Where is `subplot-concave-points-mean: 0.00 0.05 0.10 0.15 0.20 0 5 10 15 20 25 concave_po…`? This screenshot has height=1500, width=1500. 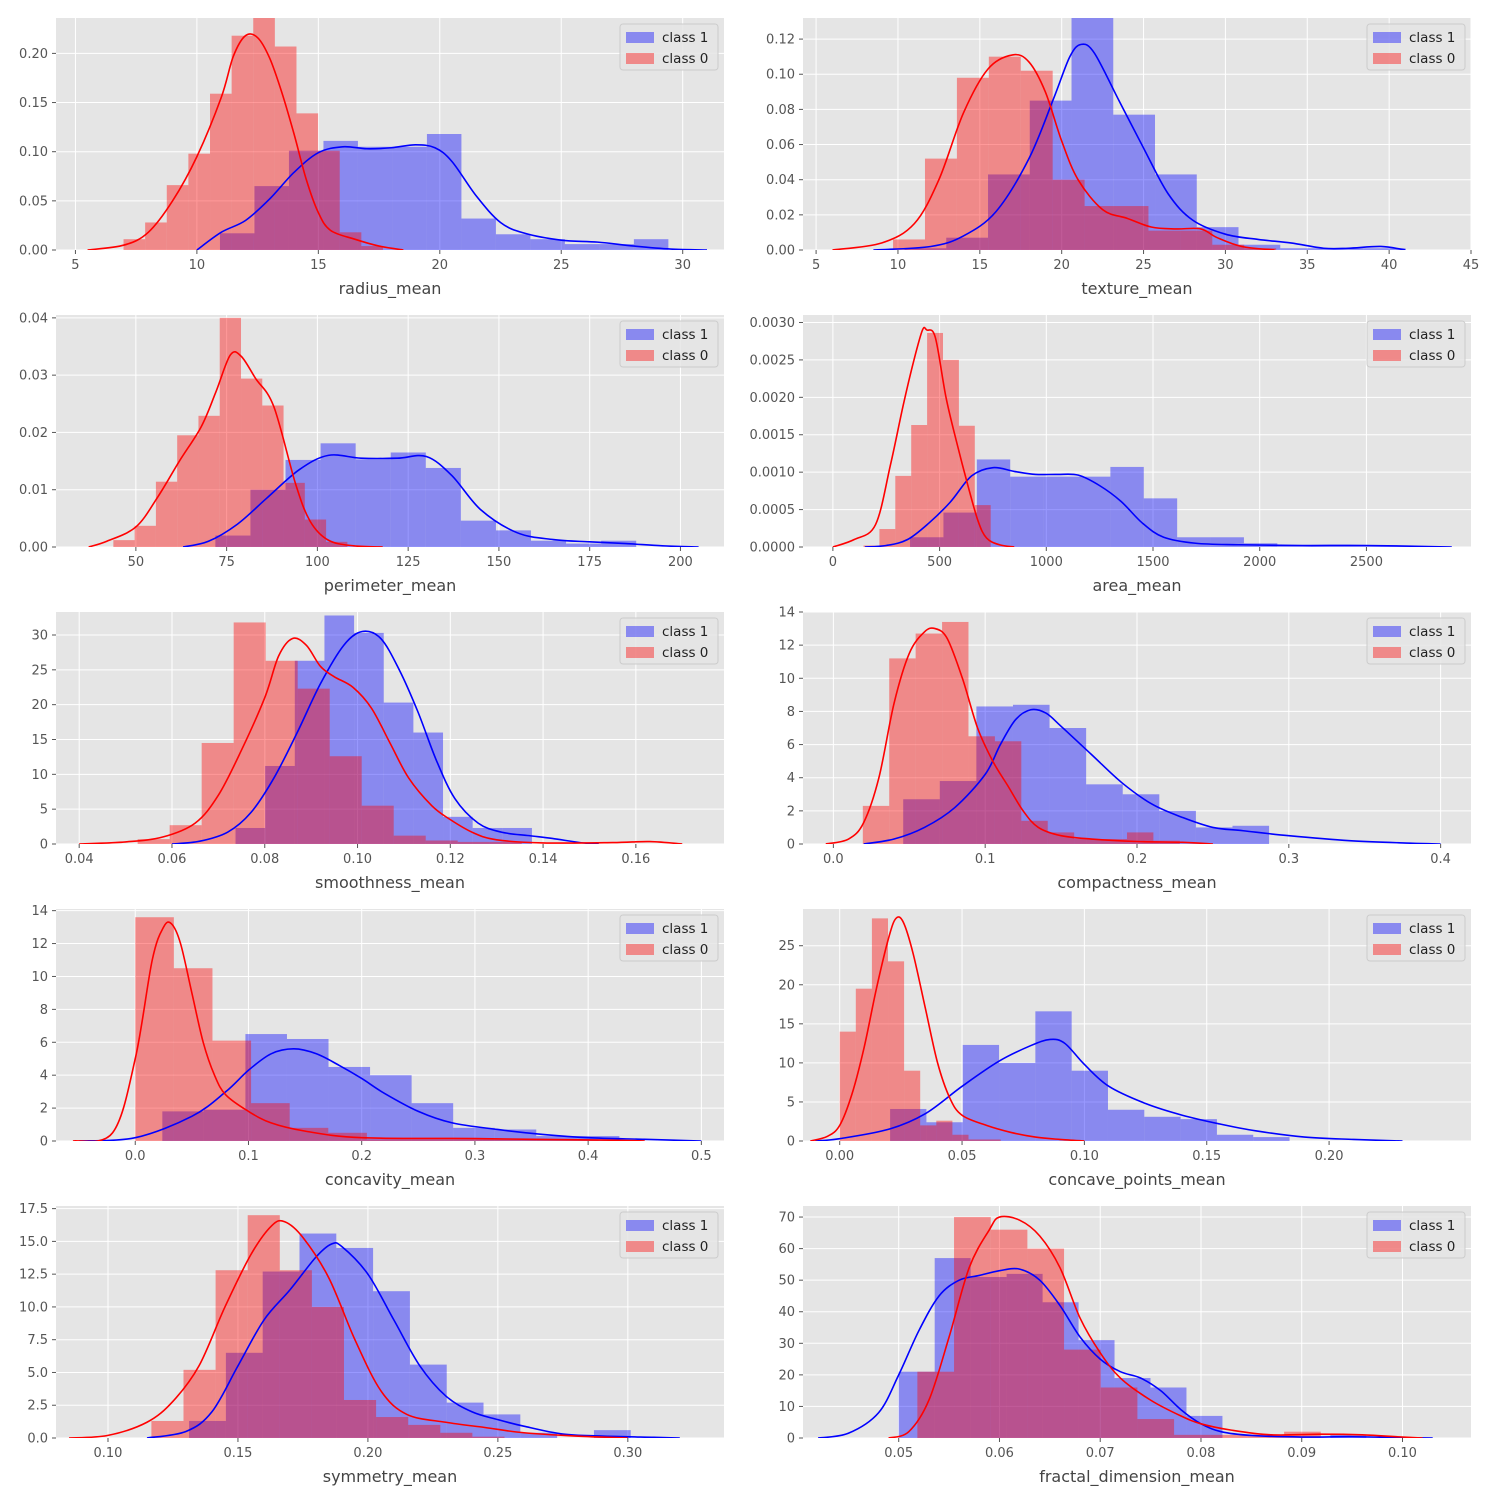
subplot-concave-points-mean: 0.00 0.05 0.10 0.15 0.20 0 5 10 15 20 25 concave_po… is located at coordinates (1124, 1049).